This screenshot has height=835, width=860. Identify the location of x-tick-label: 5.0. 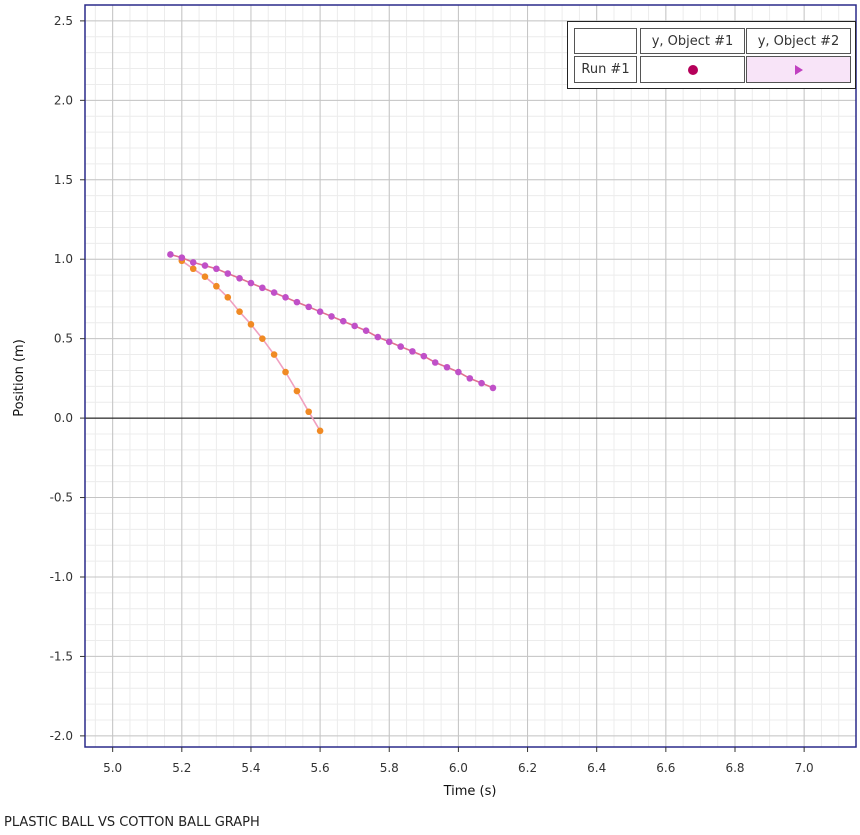
(112, 768).